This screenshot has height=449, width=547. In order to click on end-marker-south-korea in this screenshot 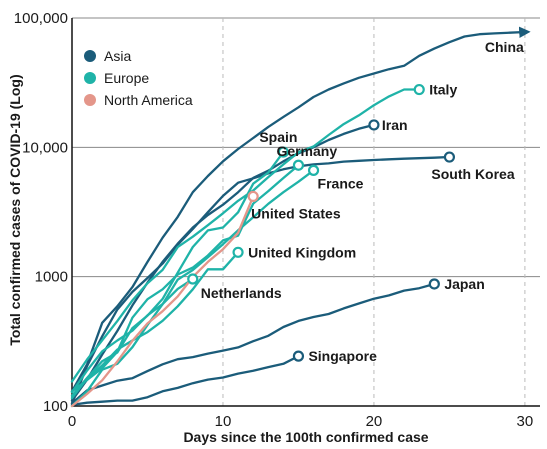, I will do `click(449, 157)`.